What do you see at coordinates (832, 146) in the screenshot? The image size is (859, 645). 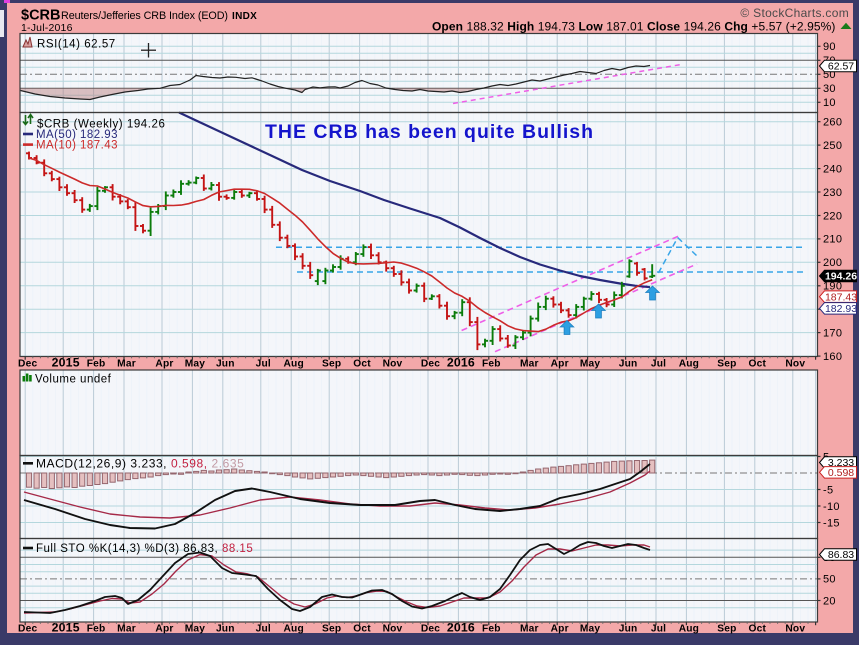 I see `svg-text: 250` at bounding box center [832, 146].